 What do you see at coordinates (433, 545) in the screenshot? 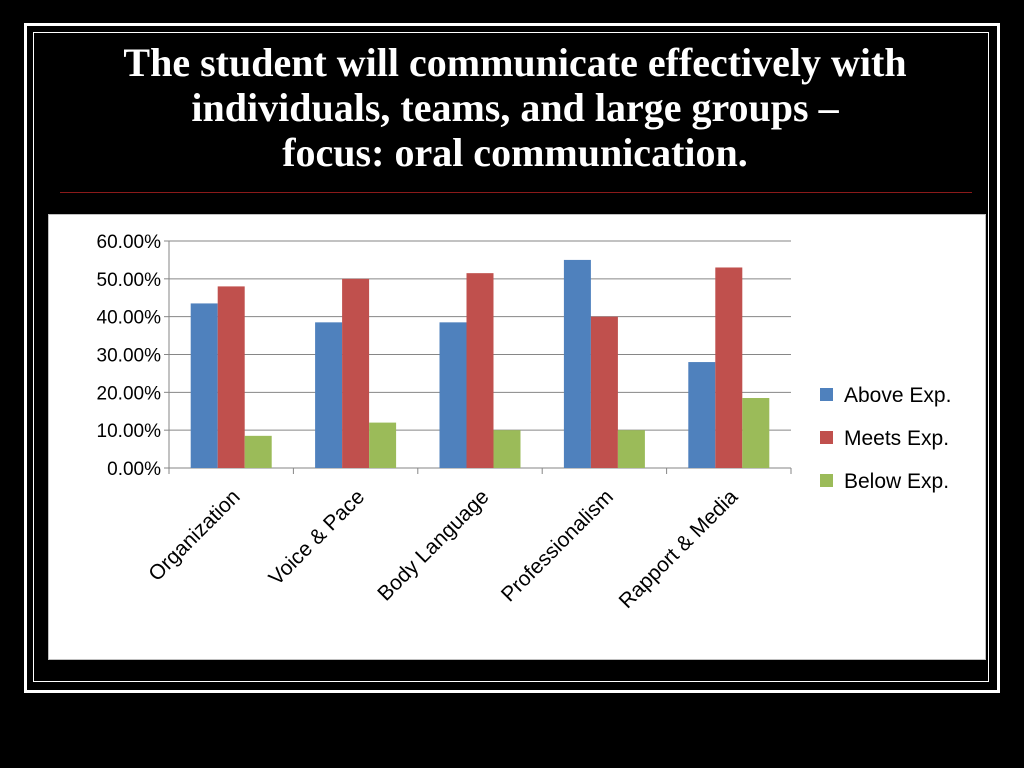
I see `x-category-label: Body Language` at bounding box center [433, 545].